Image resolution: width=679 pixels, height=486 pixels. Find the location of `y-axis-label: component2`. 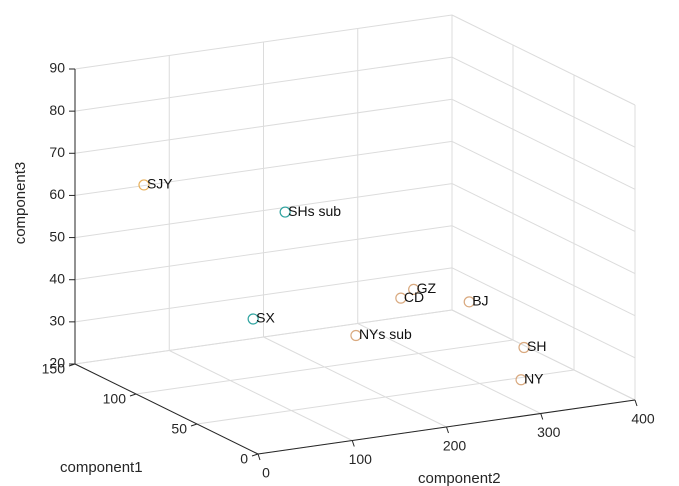

y-axis-label: component2 is located at coordinates (459, 478).